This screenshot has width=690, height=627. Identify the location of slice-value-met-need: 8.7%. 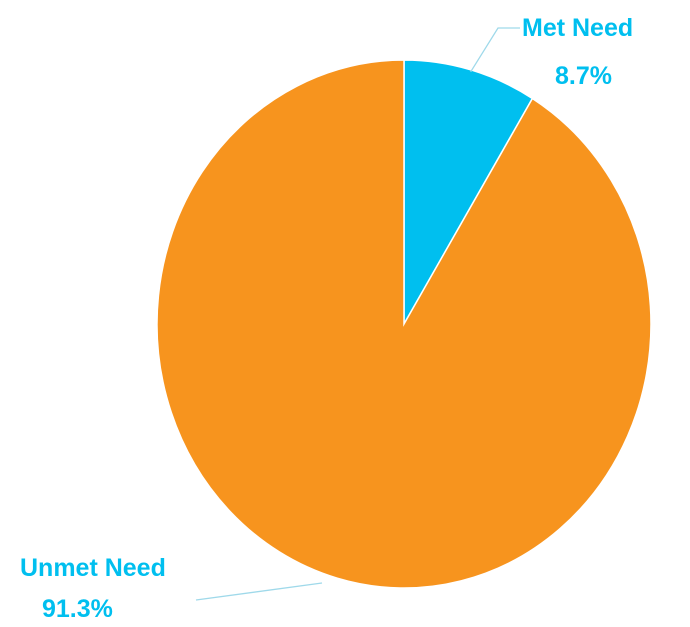
(583, 76).